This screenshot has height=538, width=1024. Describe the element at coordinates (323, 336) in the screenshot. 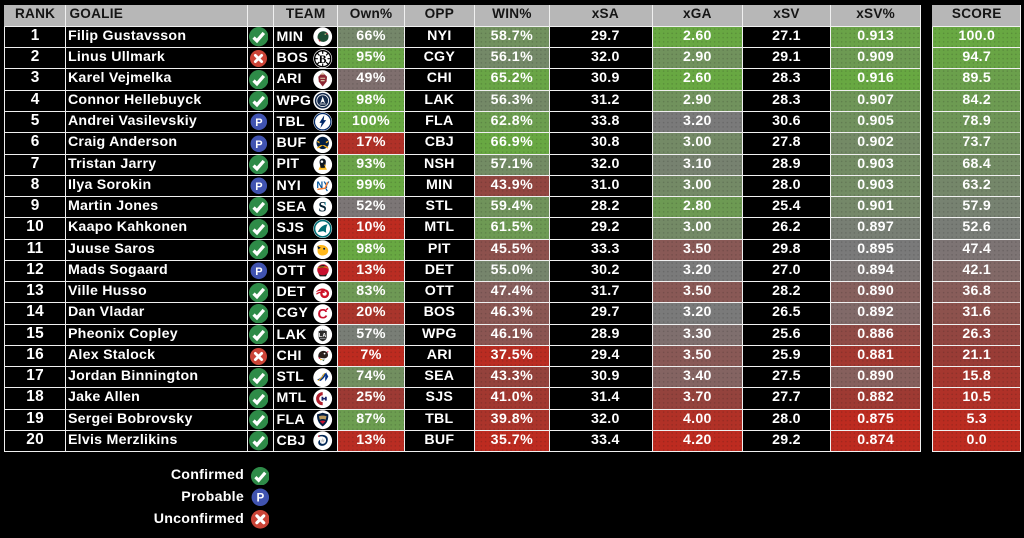

I see `svg-text: LA` at that location.